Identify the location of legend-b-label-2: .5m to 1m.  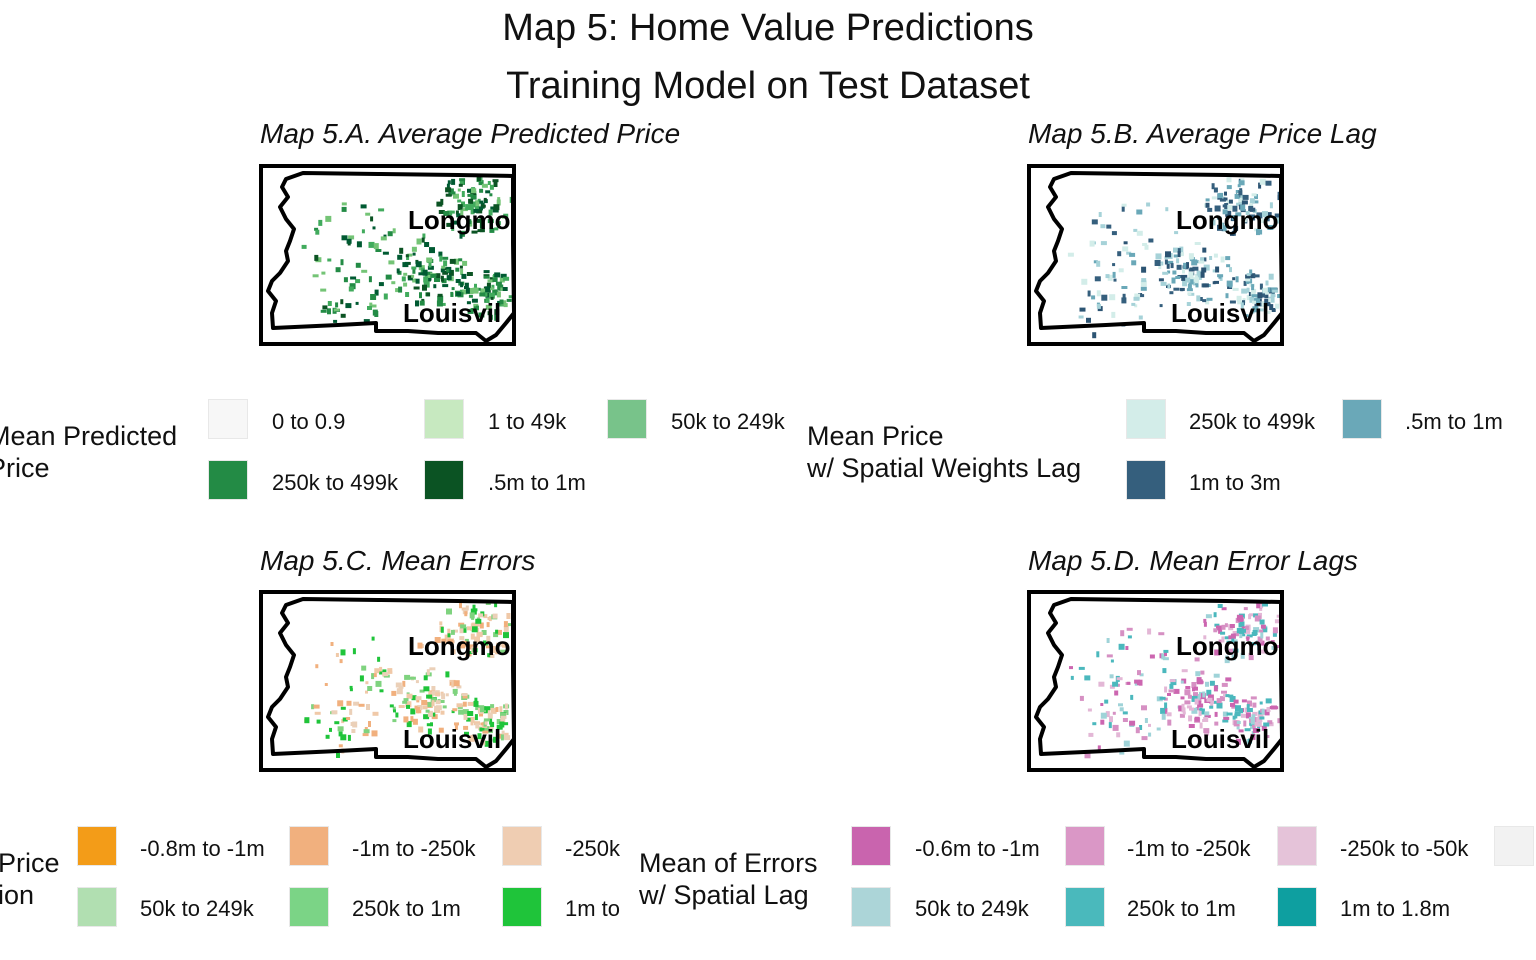
(1454, 421).